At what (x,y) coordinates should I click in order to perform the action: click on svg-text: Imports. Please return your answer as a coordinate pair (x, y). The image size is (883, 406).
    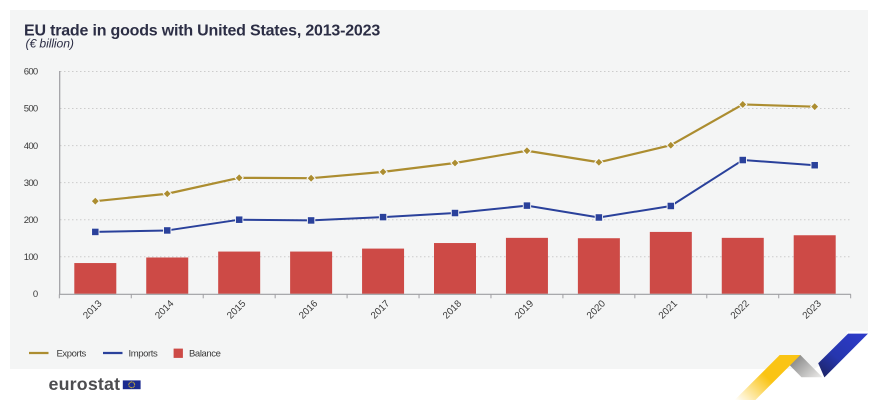
    Looking at the image, I should click on (144, 354).